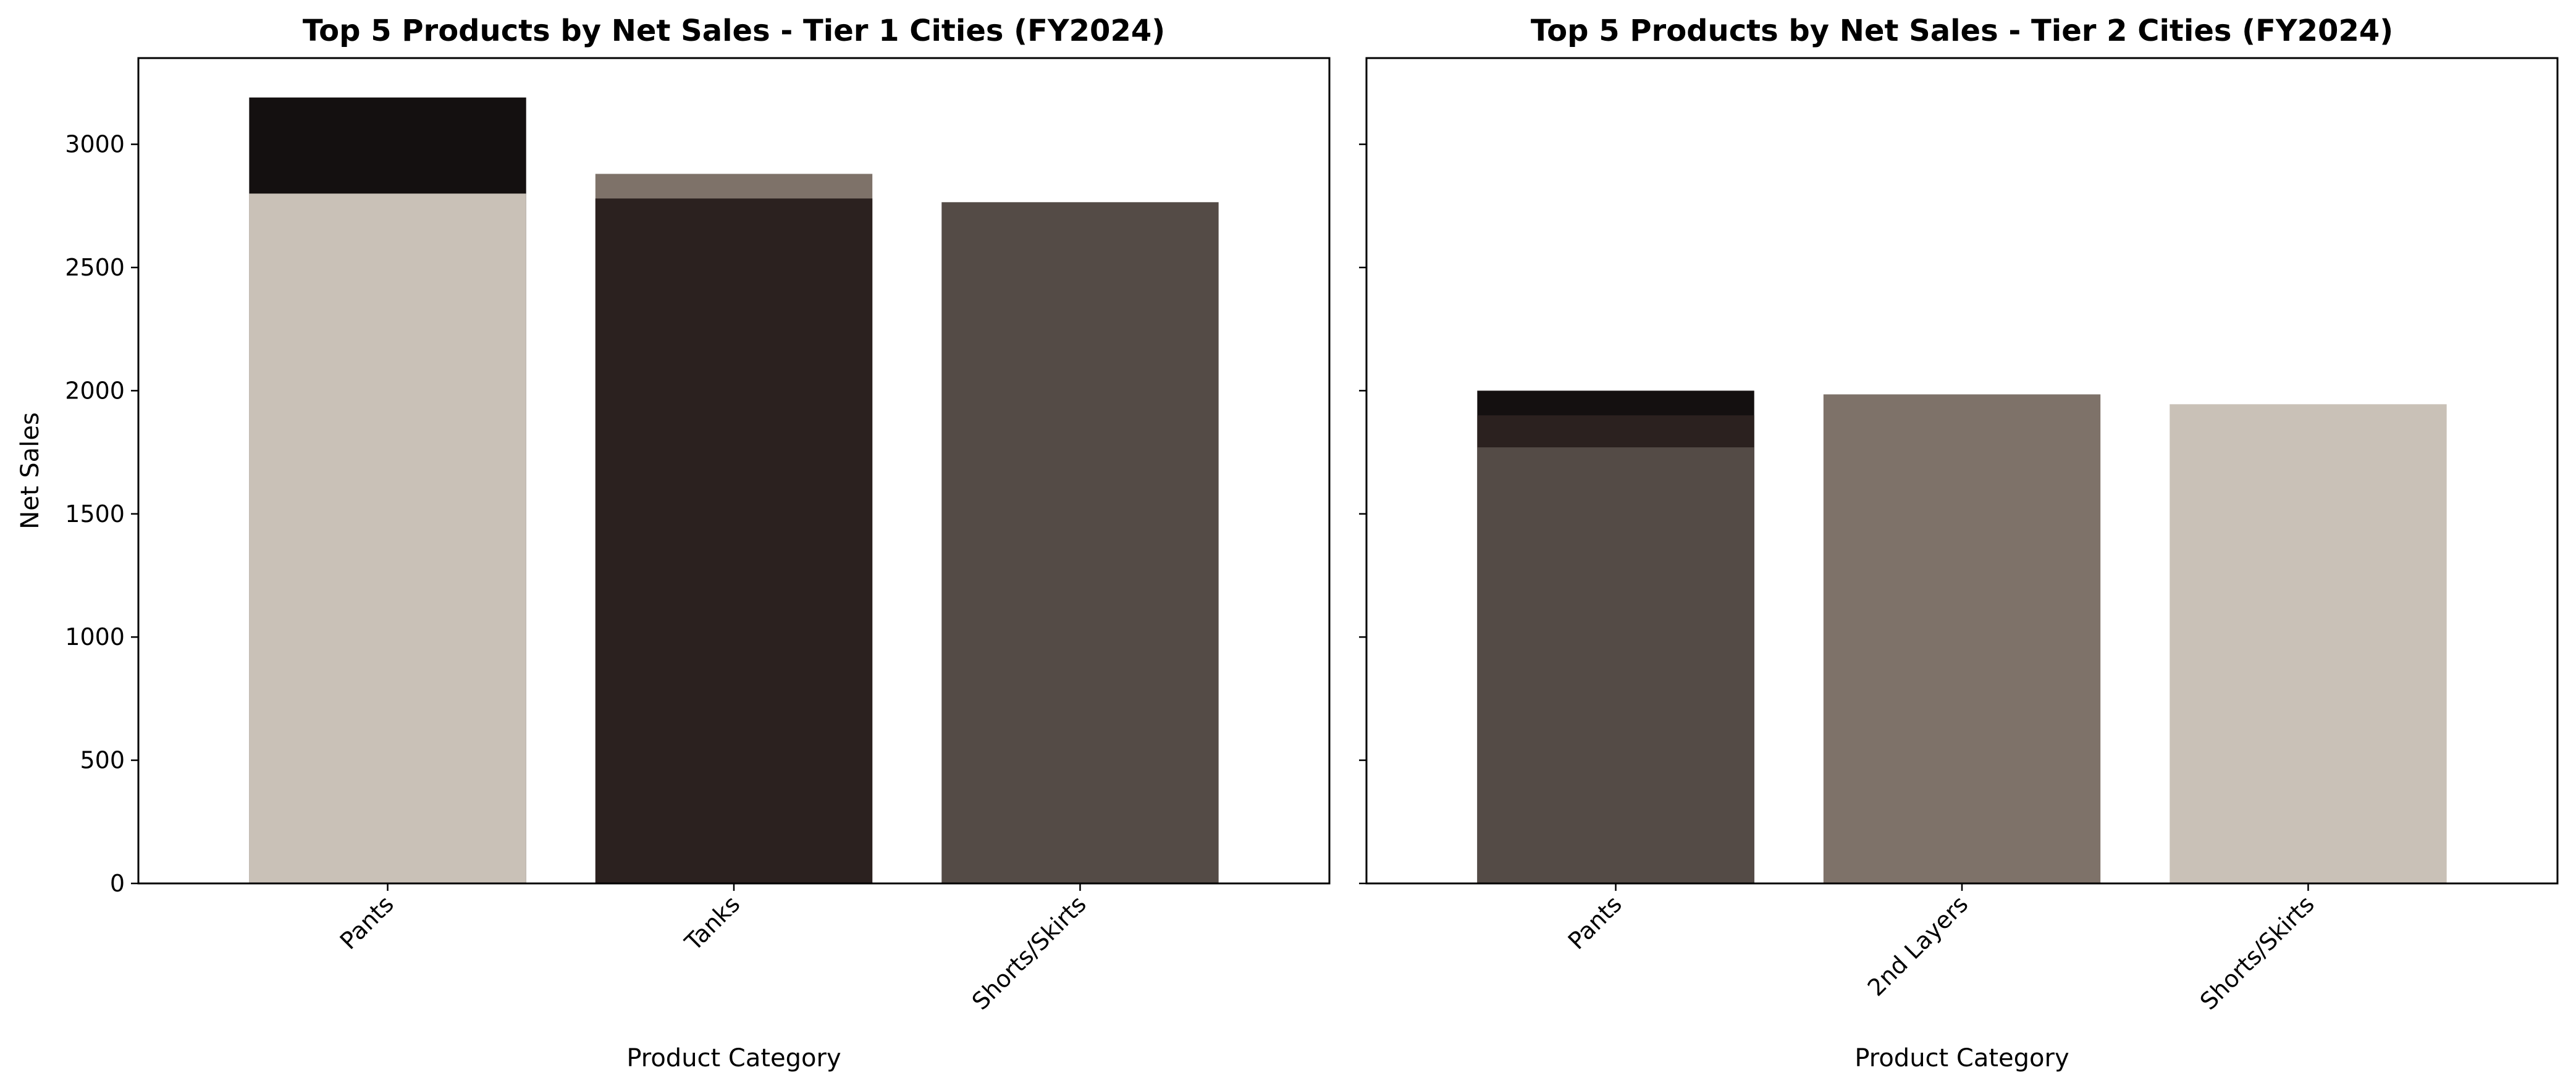 The height and width of the screenshot is (1091, 2576). Describe the element at coordinates (95, 637) in the screenshot. I see `panel-1-ytick-label: 1000` at that location.